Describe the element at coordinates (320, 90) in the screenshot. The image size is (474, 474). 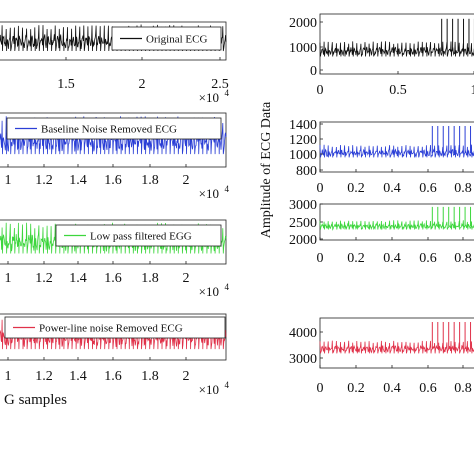
I see `x-tick-label-4-0: 0` at that location.